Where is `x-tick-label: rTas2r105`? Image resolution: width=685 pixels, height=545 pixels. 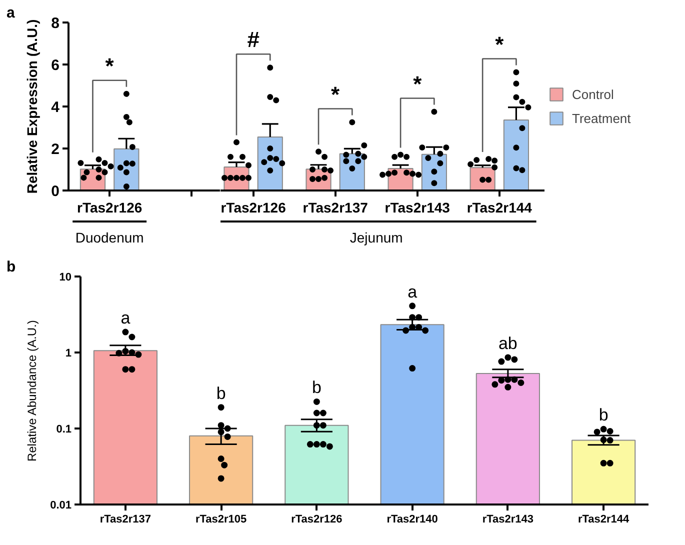
x-tick-label: rTas2r105 is located at coordinates (221, 520).